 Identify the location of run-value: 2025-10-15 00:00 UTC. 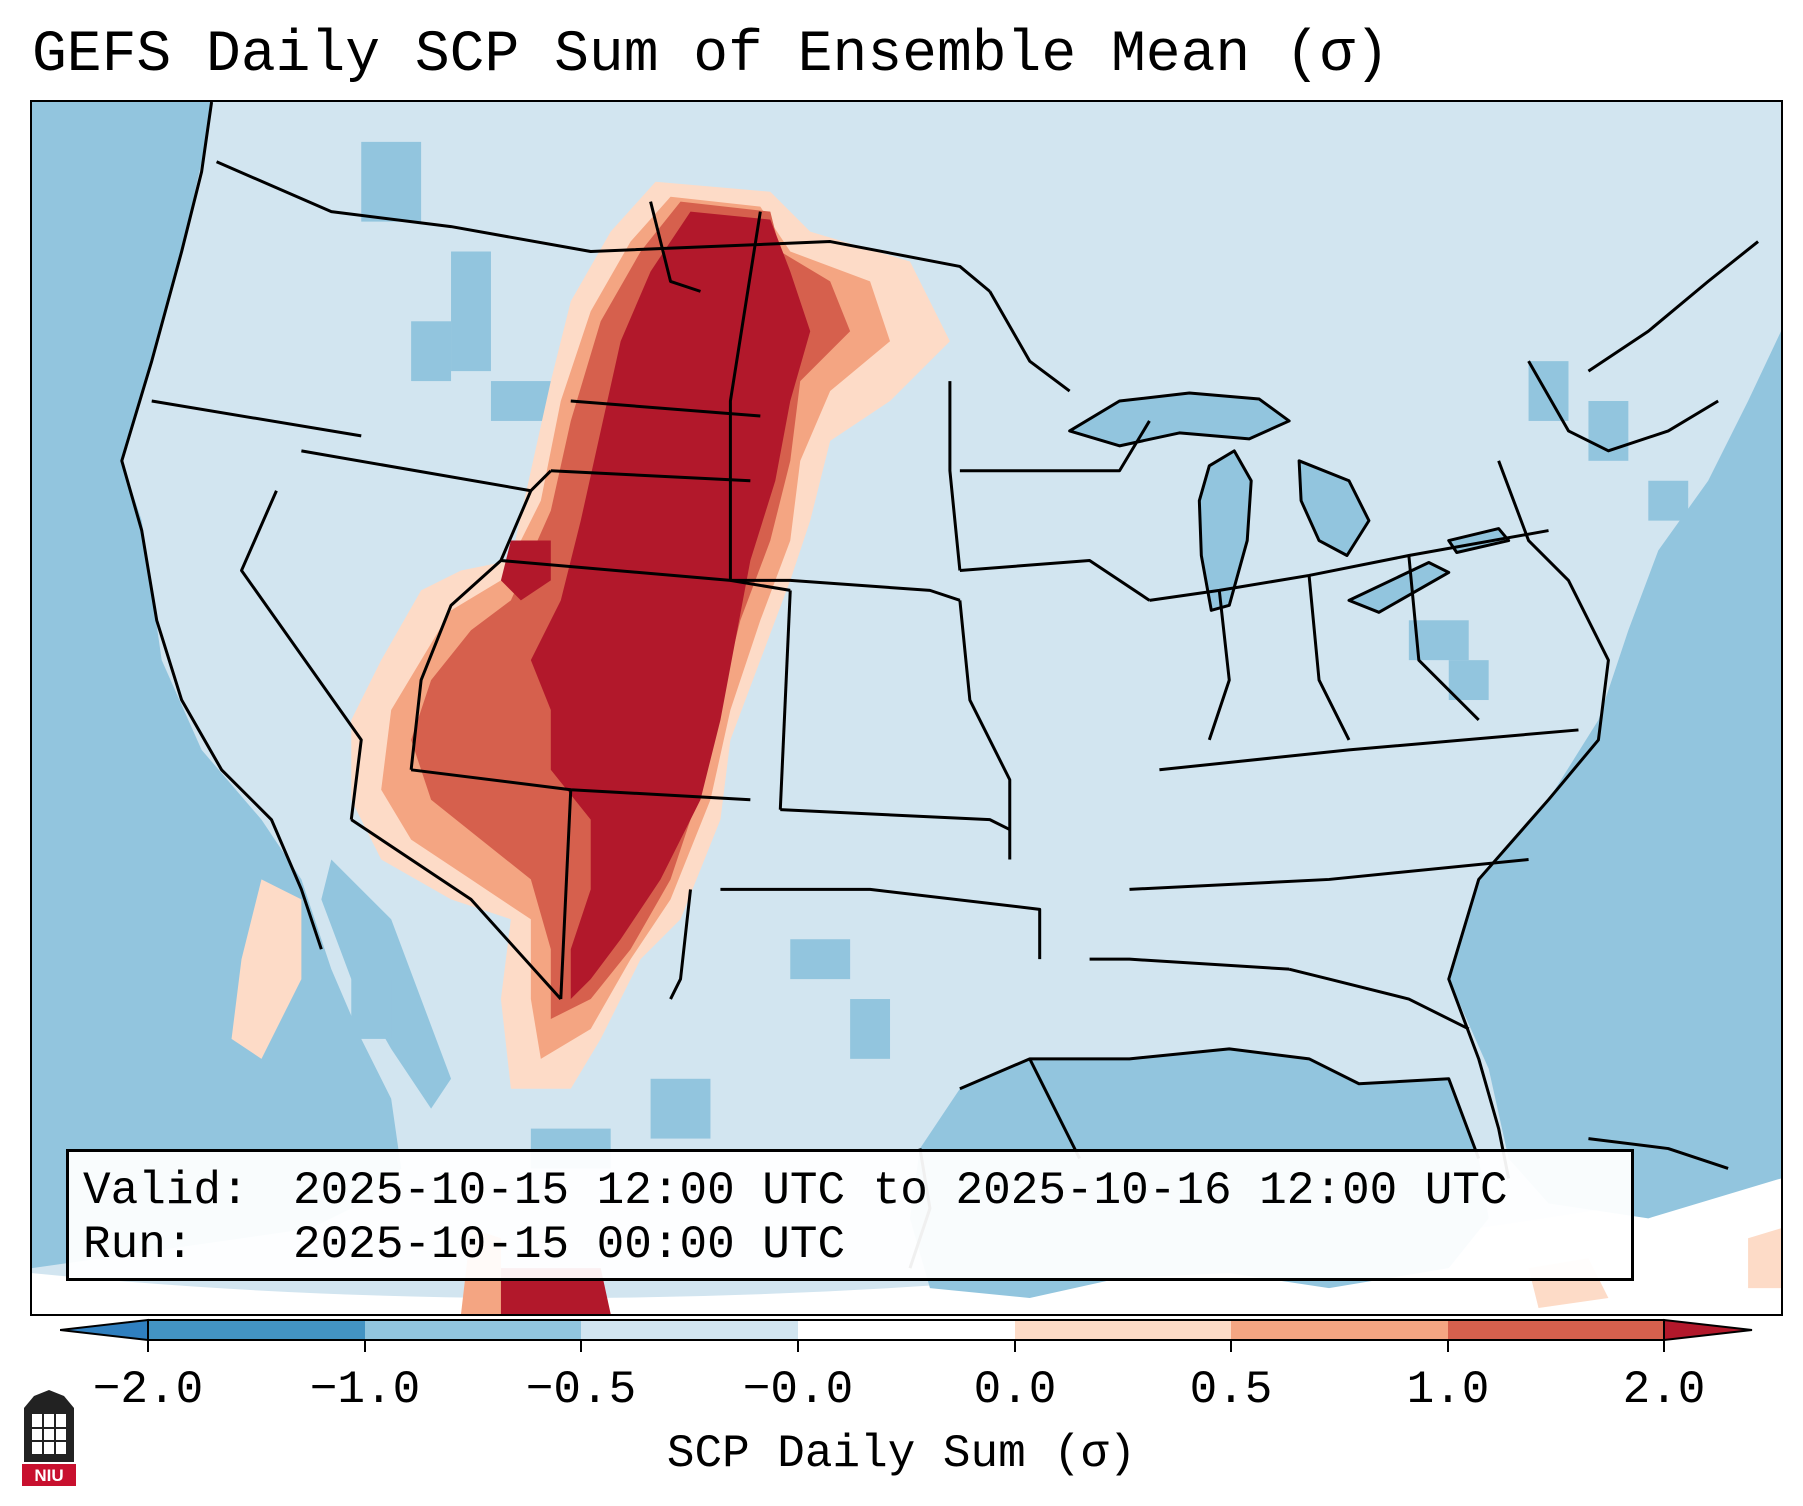
(569, 1245).